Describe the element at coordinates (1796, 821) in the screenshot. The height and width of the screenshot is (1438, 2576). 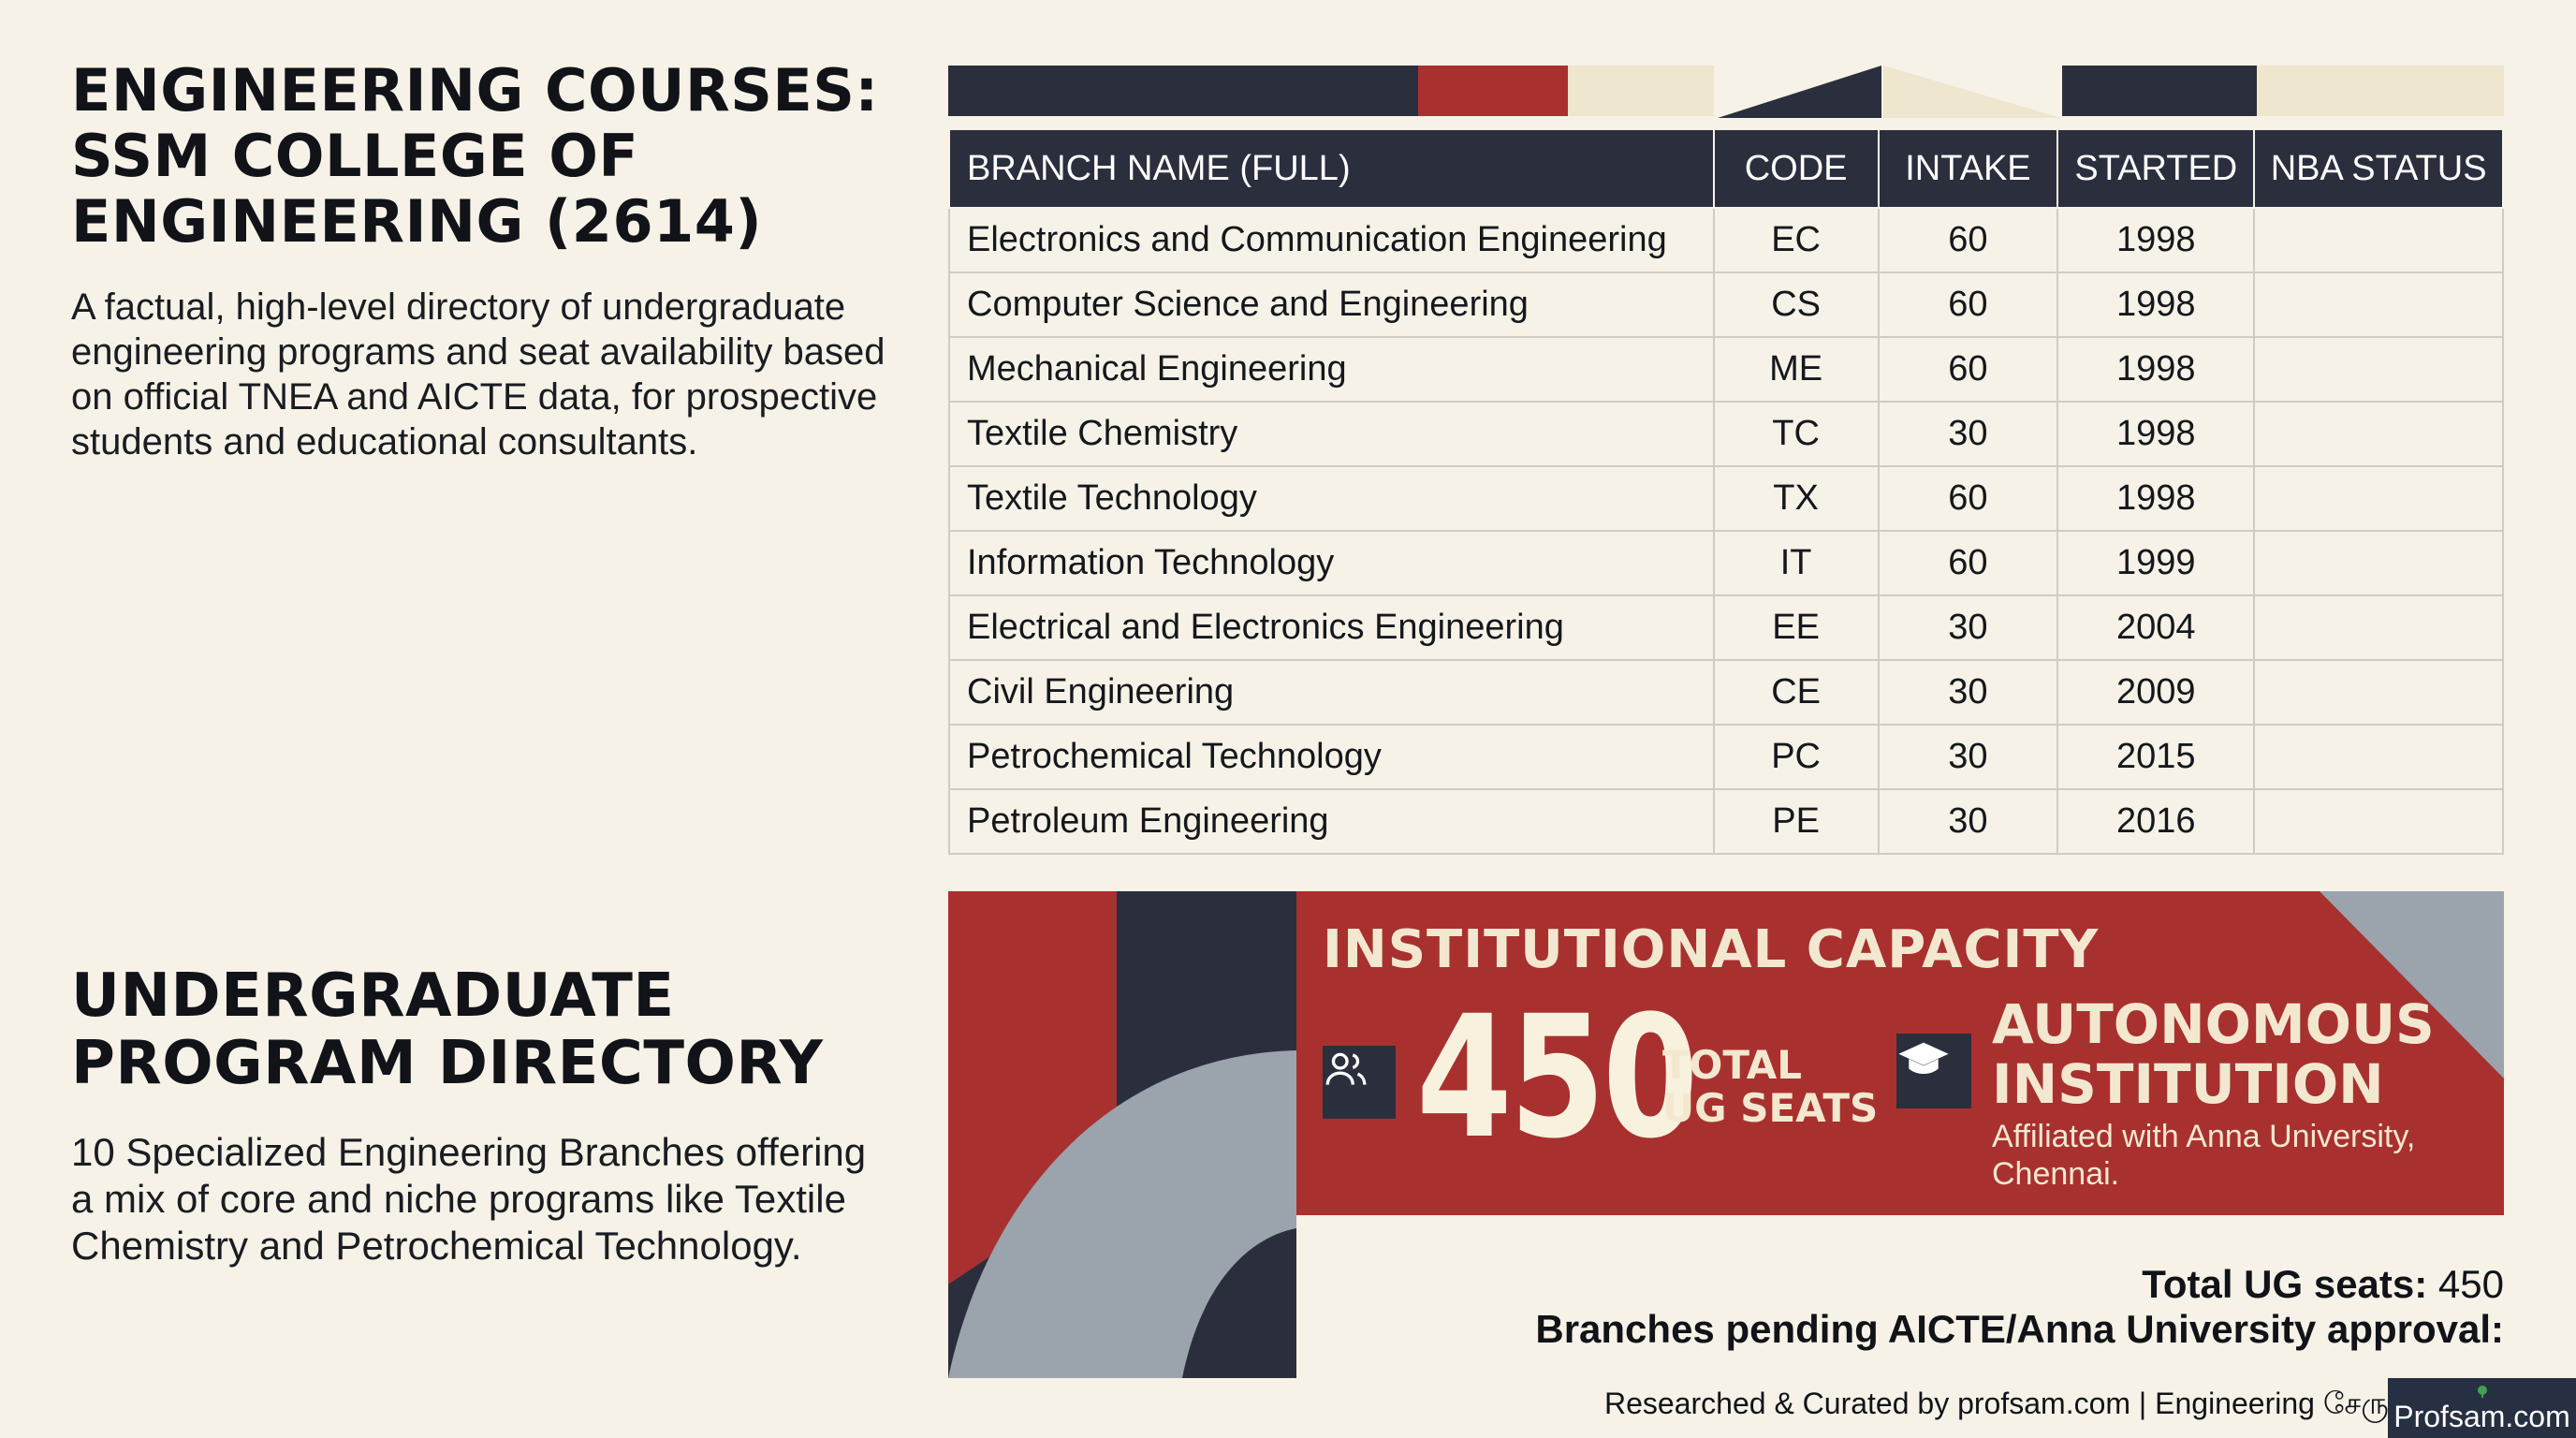
I see `cell-code: PE` at that location.